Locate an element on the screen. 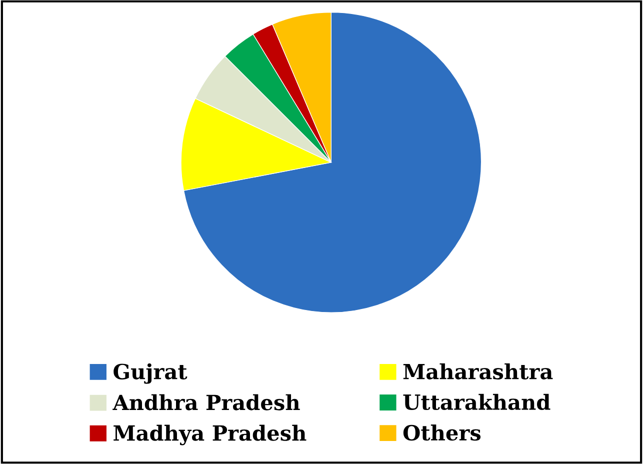 The width and height of the screenshot is (643, 464). legend-label: Madhya Pradesh is located at coordinates (210, 435).